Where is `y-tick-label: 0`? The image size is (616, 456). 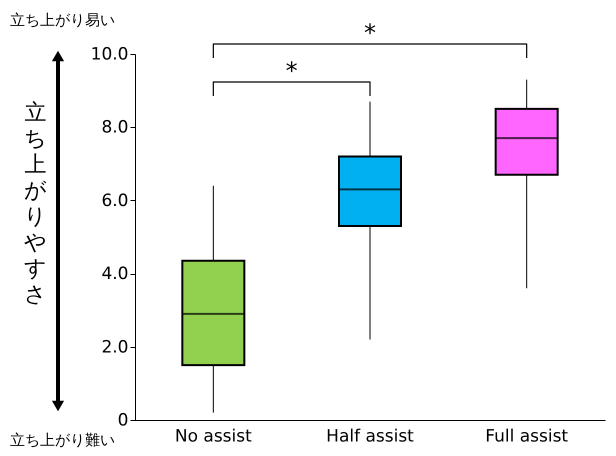 y-tick-label: 0 is located at coordinates (123, 420).